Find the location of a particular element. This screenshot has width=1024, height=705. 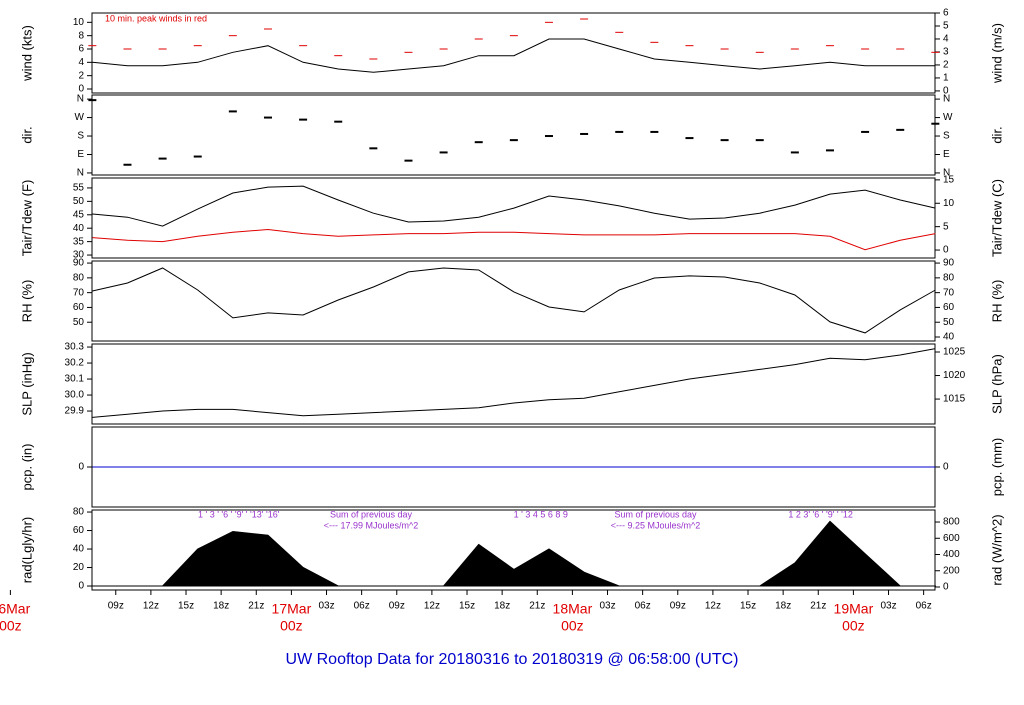

y2-tick-label: 4 is located at coordinates (946, 39).